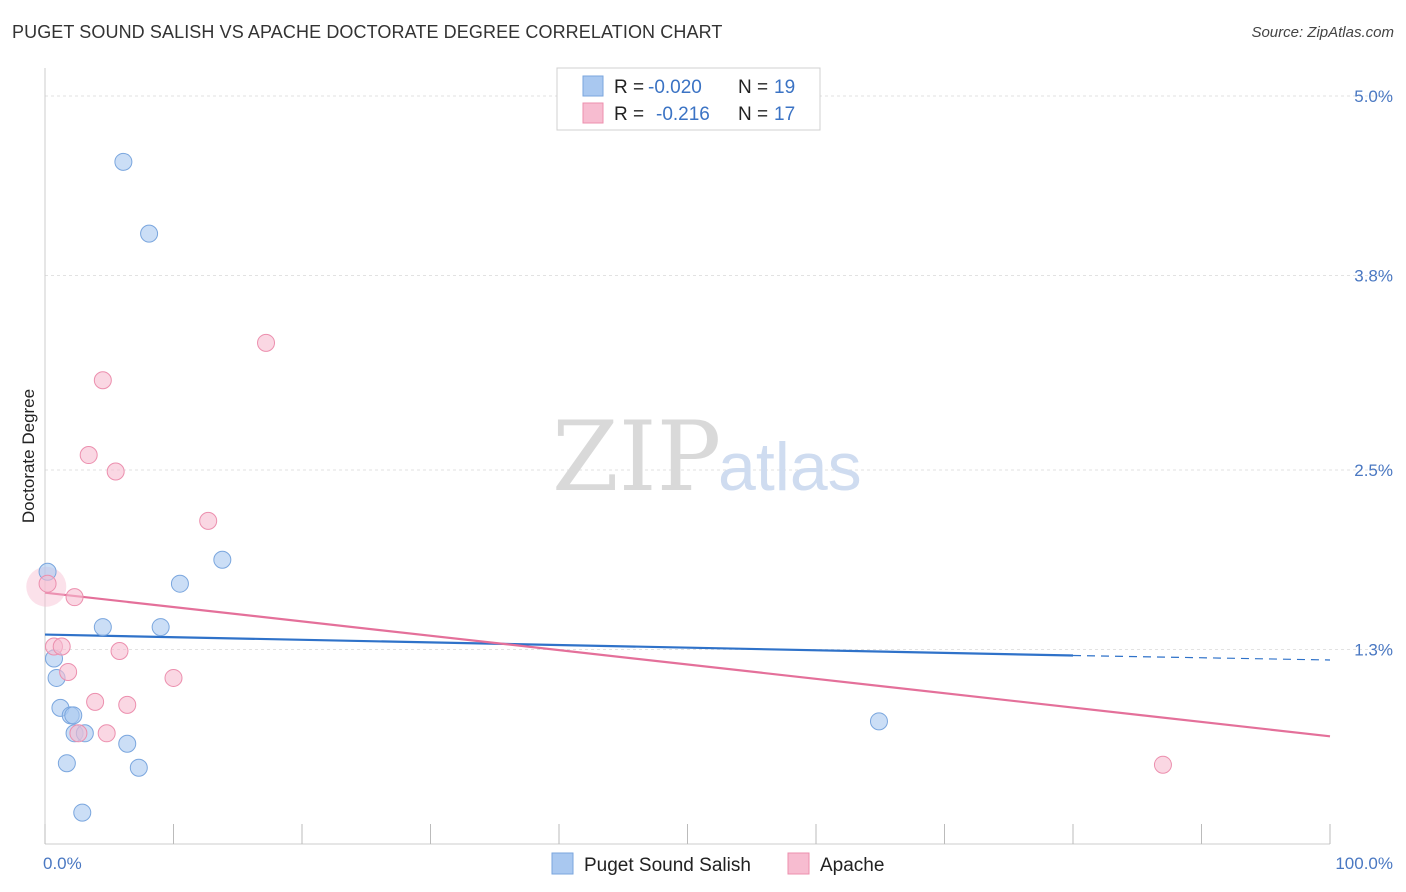 The image size is (1406, 892). I want to click on puget-trend-extension, so click(1201, 657).